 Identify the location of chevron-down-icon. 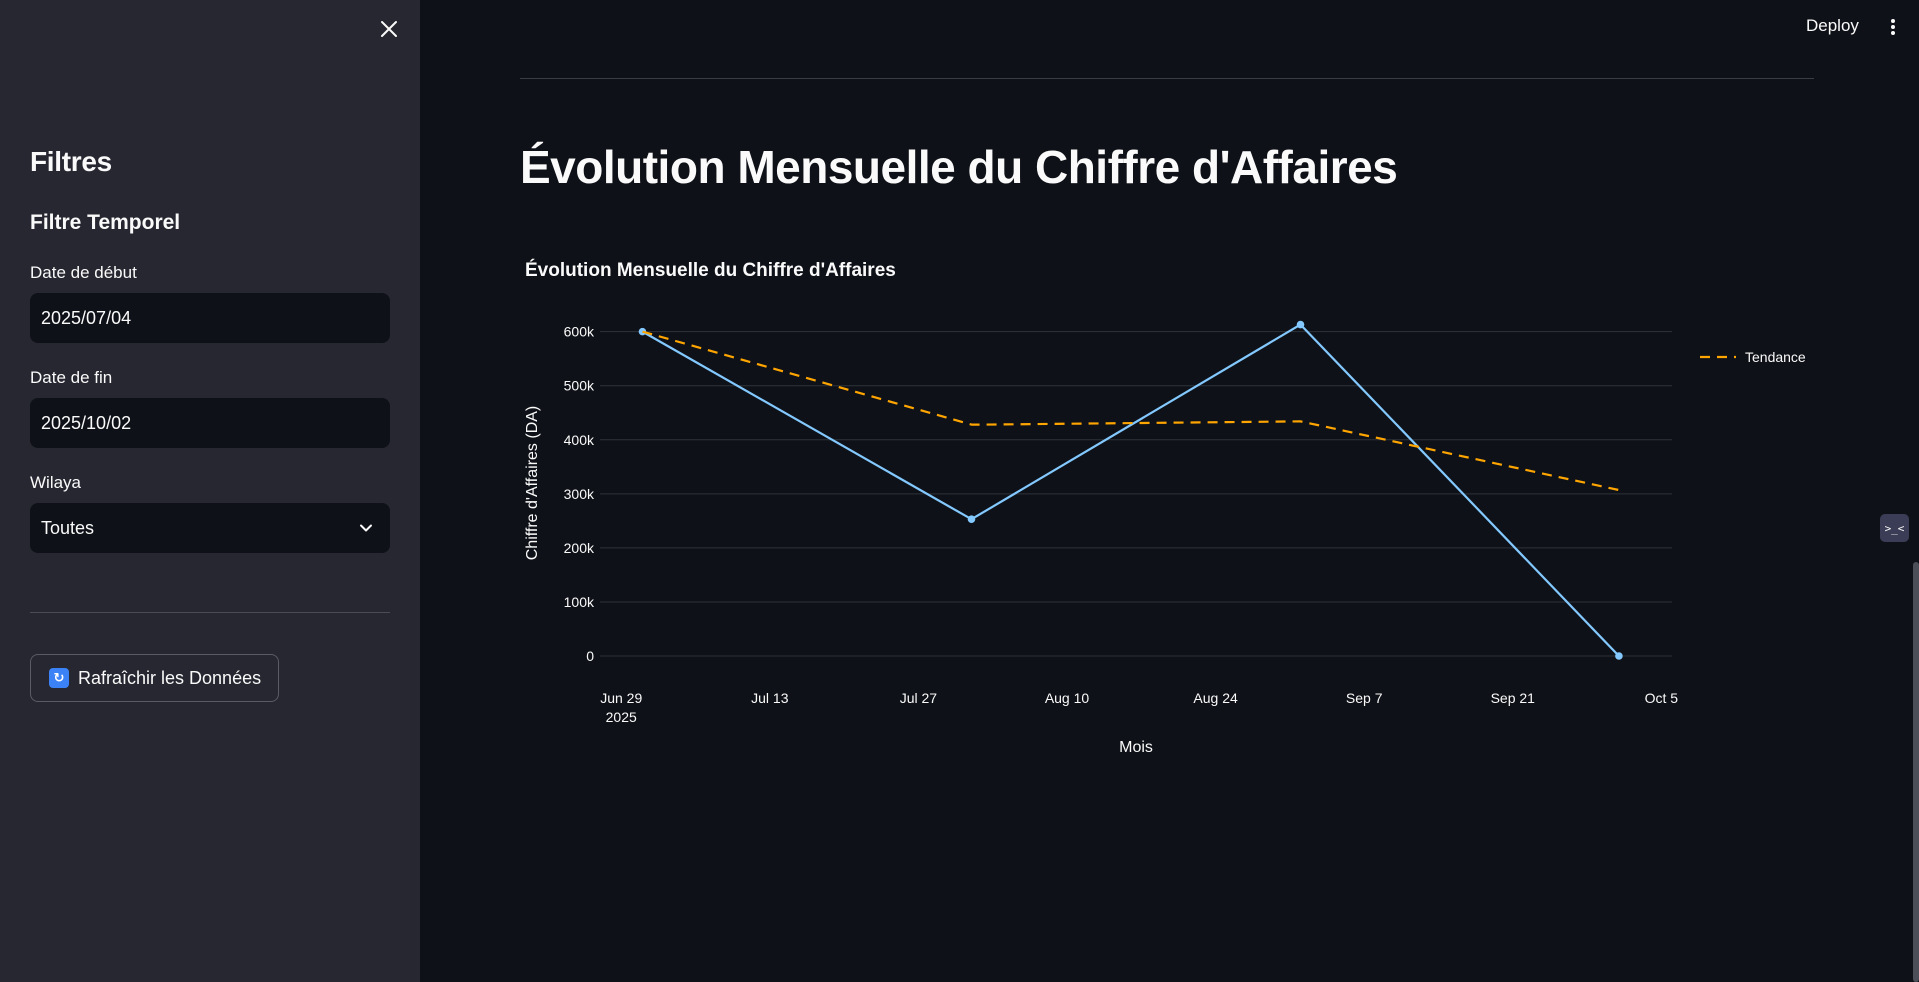
(366, 528).